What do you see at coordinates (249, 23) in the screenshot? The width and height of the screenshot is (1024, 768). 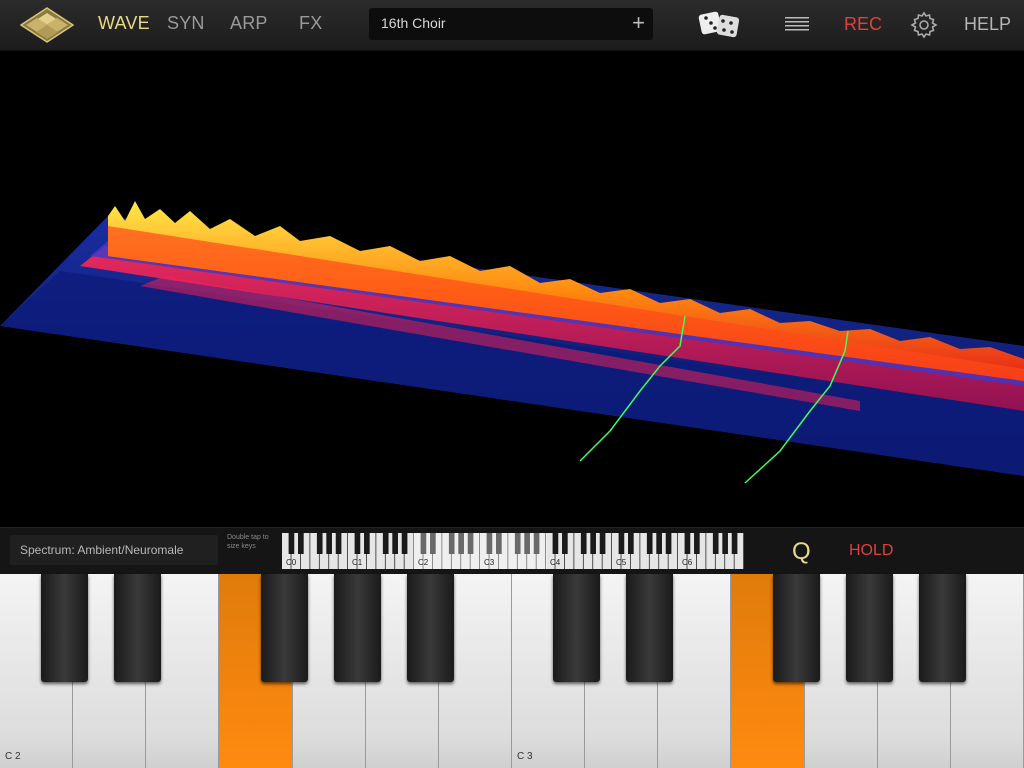 I see `tab-arp: ARP` at bounding box center [249, 23].